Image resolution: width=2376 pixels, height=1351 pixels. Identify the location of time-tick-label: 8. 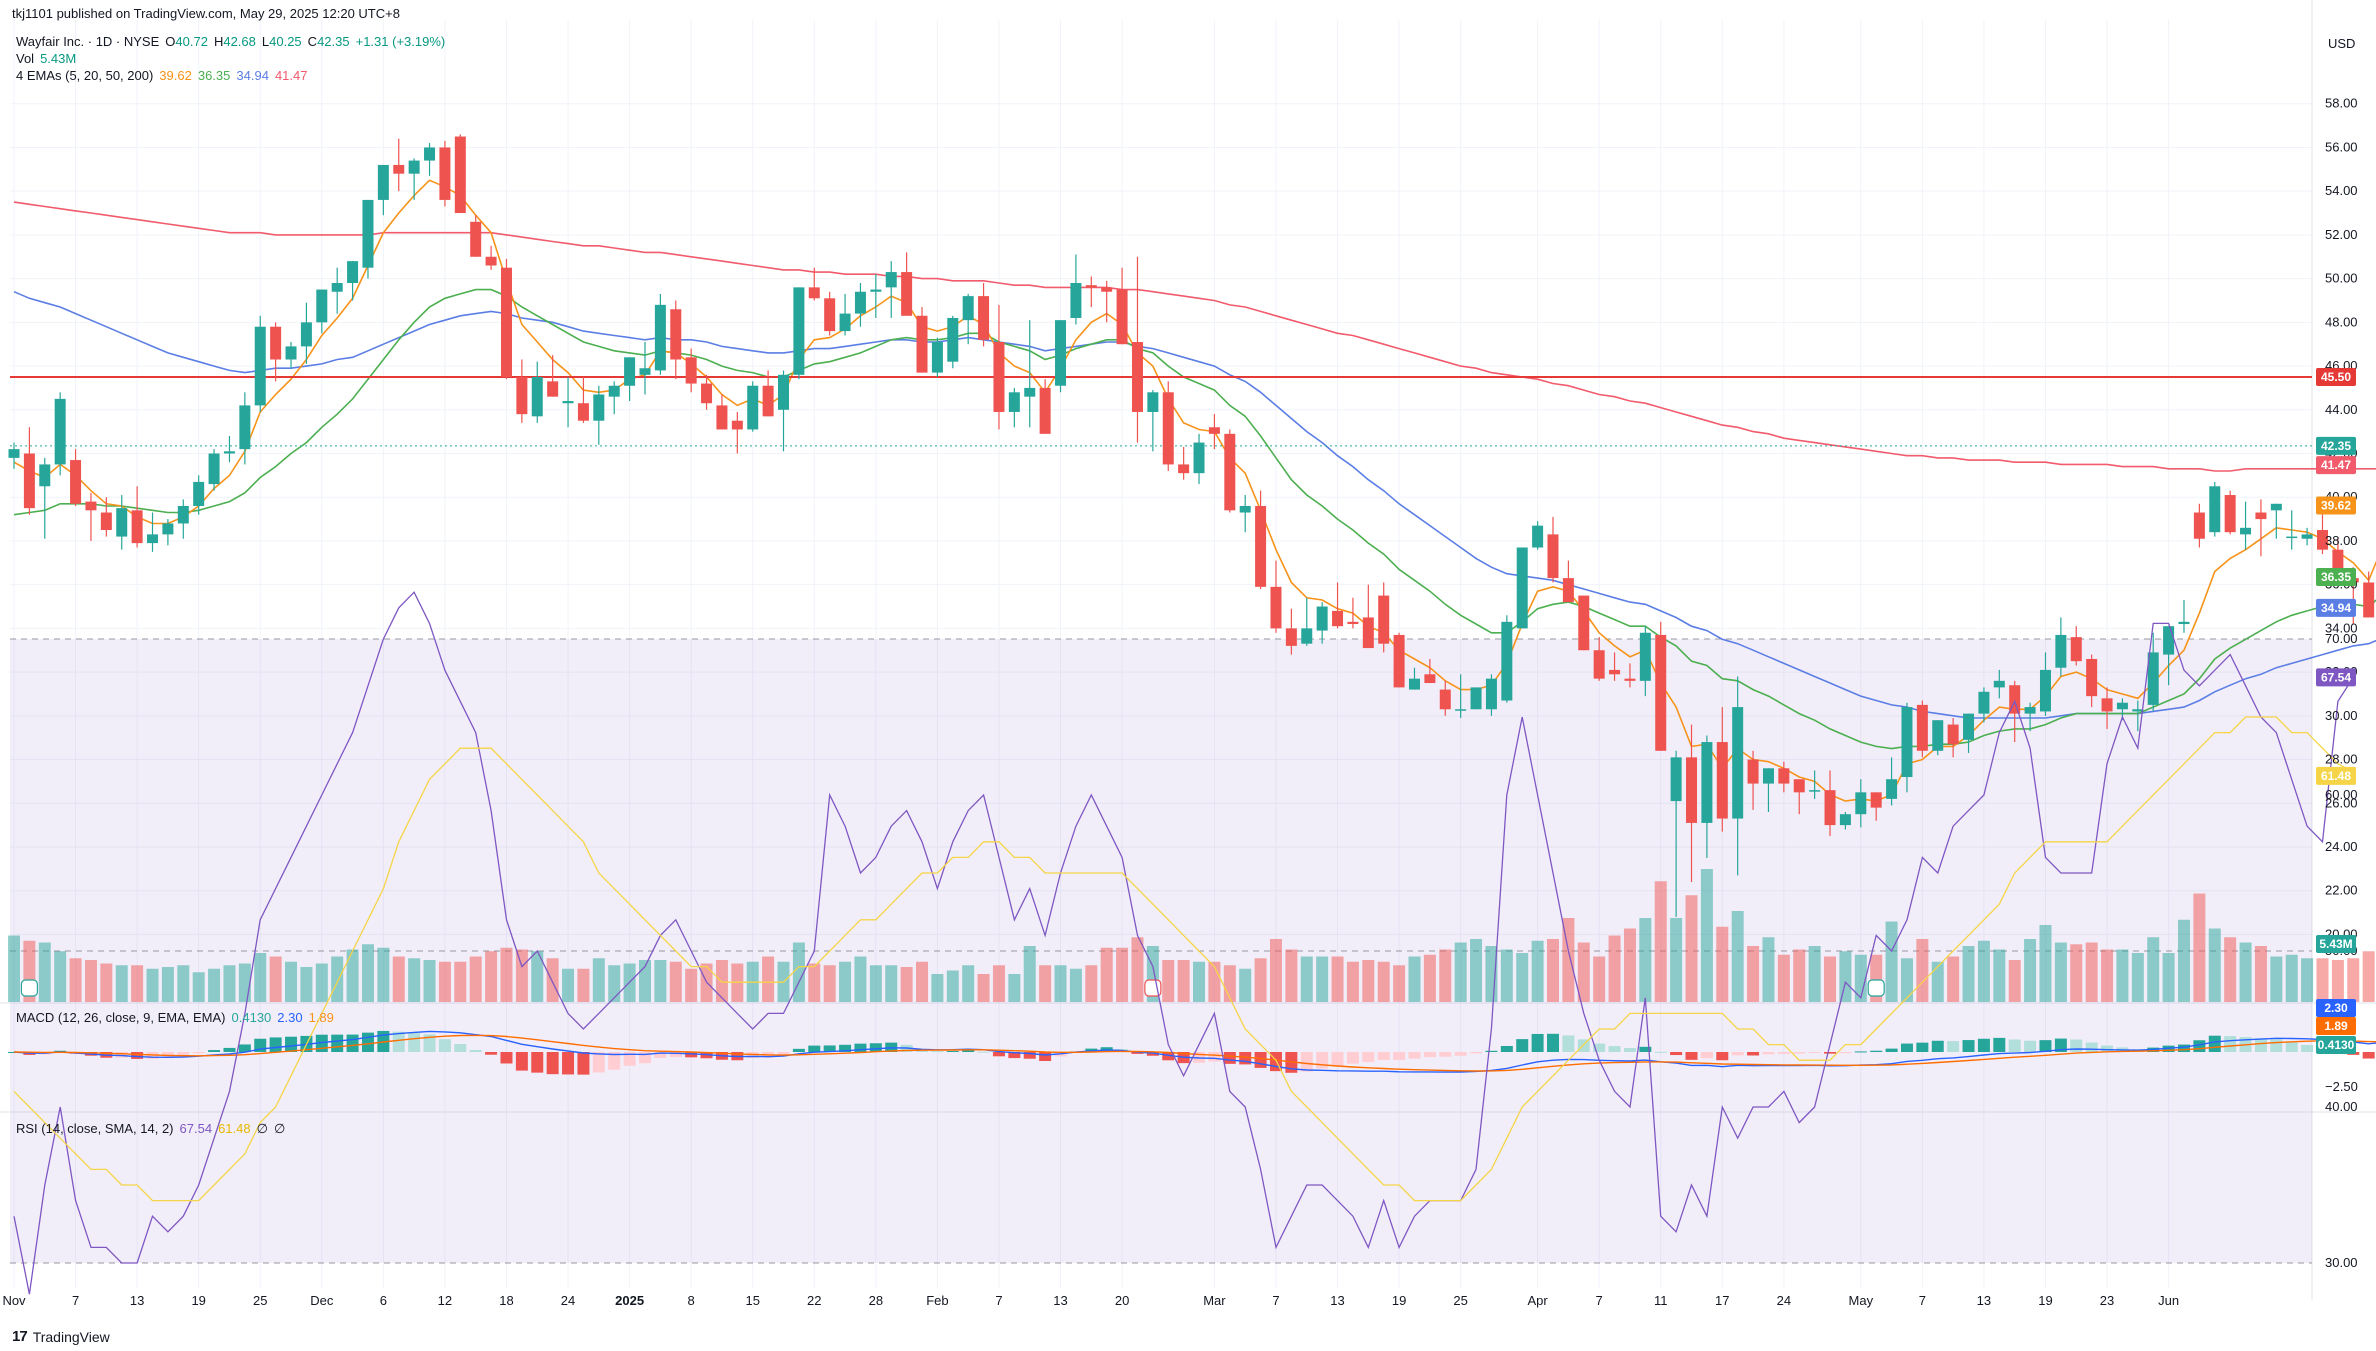
(691, 1300).